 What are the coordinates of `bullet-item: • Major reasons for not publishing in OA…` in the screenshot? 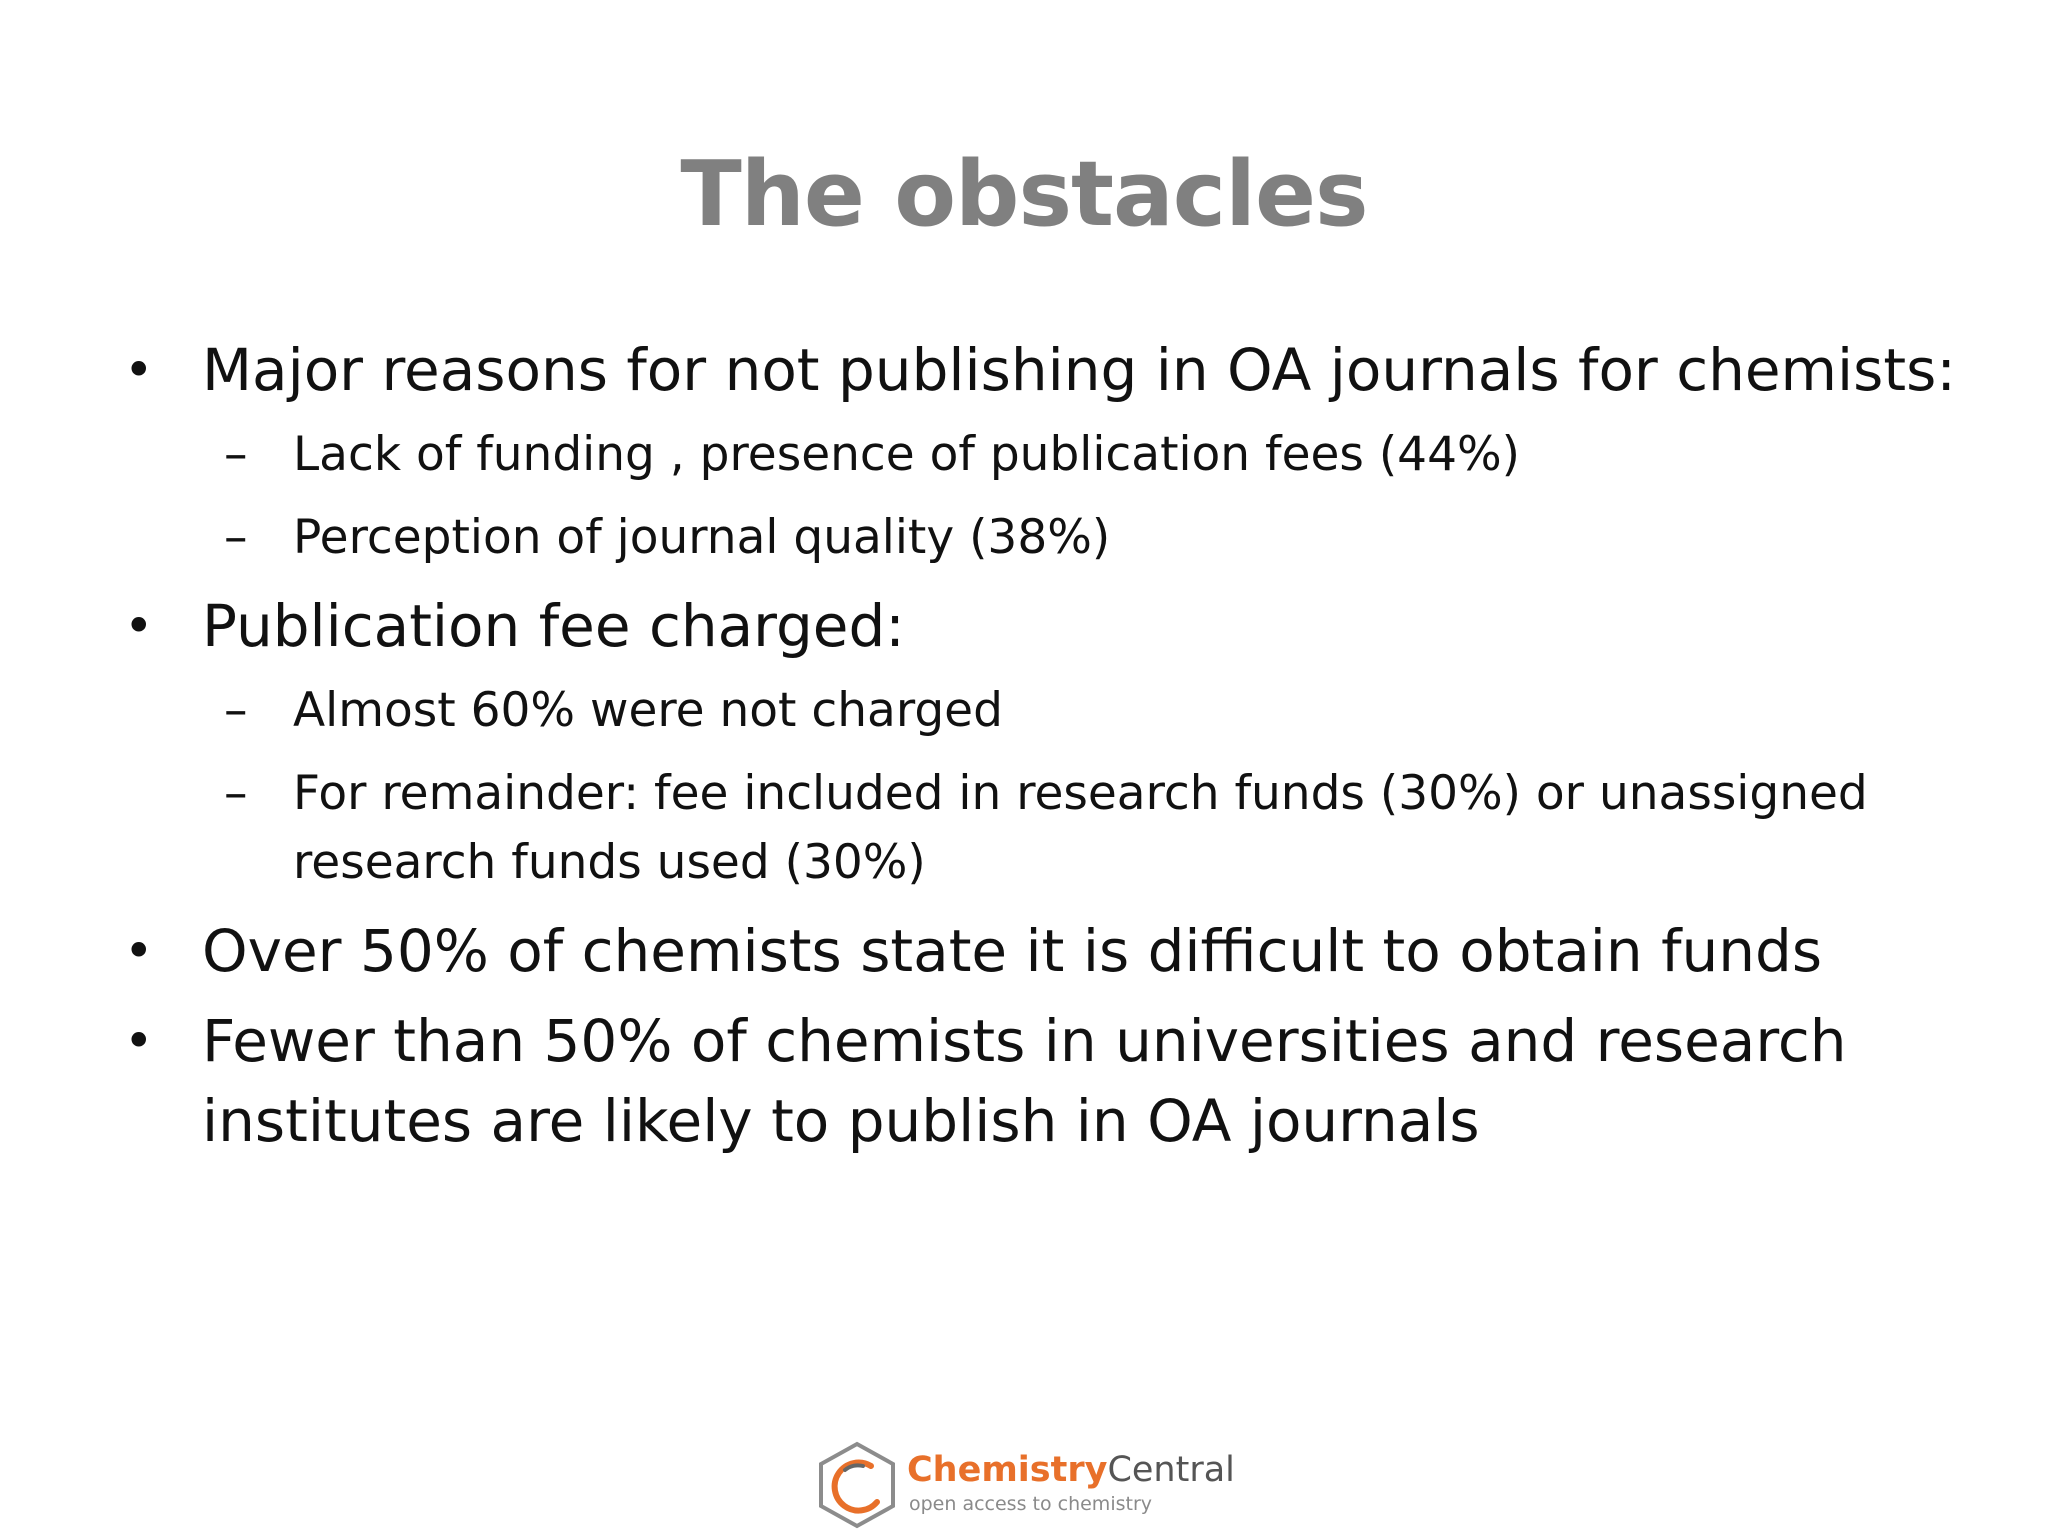 It's located at (1040, 370).